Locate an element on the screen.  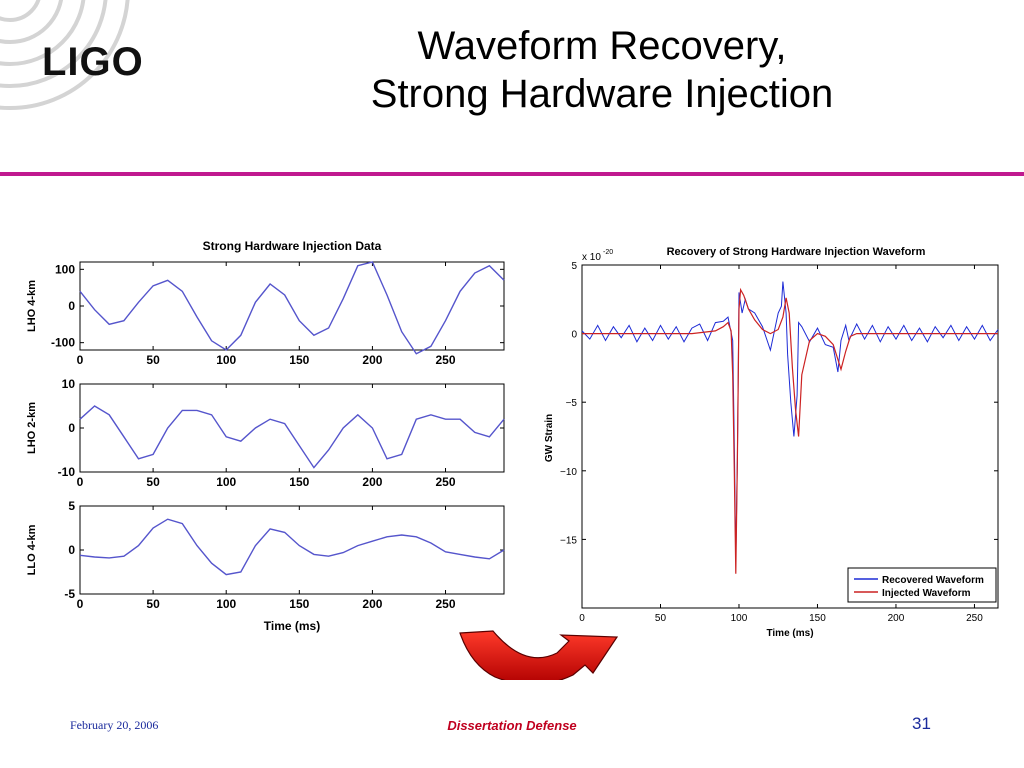
y-tick-label: -5 is located at coordinates (69, 594).